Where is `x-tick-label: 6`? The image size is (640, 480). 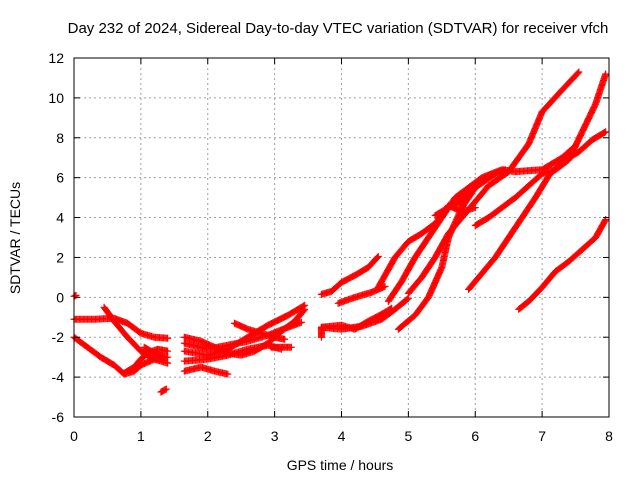
x-tick-label: 6 is located at coordinates (475, 436).